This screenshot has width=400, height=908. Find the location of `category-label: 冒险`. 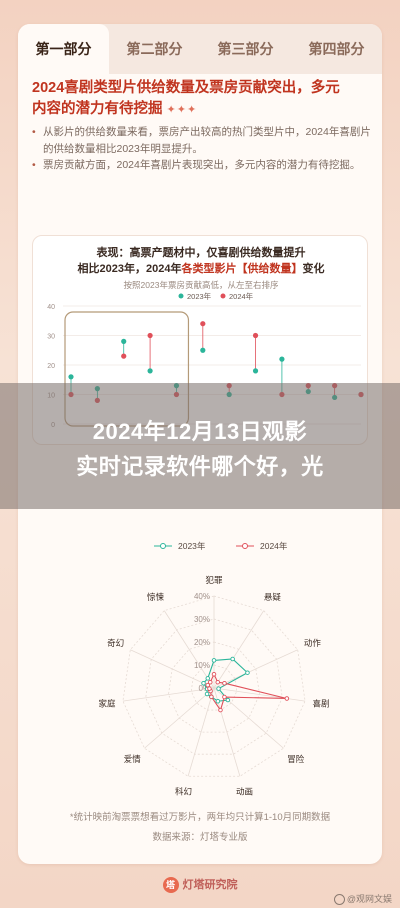

category-label: 冒险 is located at coordinates (296, 759).